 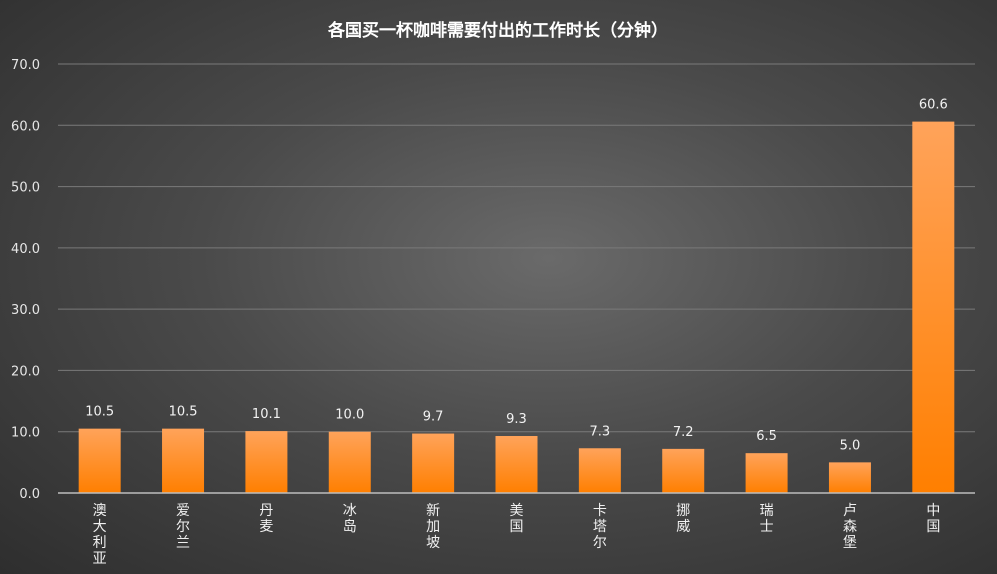 I want to click on x-tick-label: 挪威, so click(x=683, y=519).